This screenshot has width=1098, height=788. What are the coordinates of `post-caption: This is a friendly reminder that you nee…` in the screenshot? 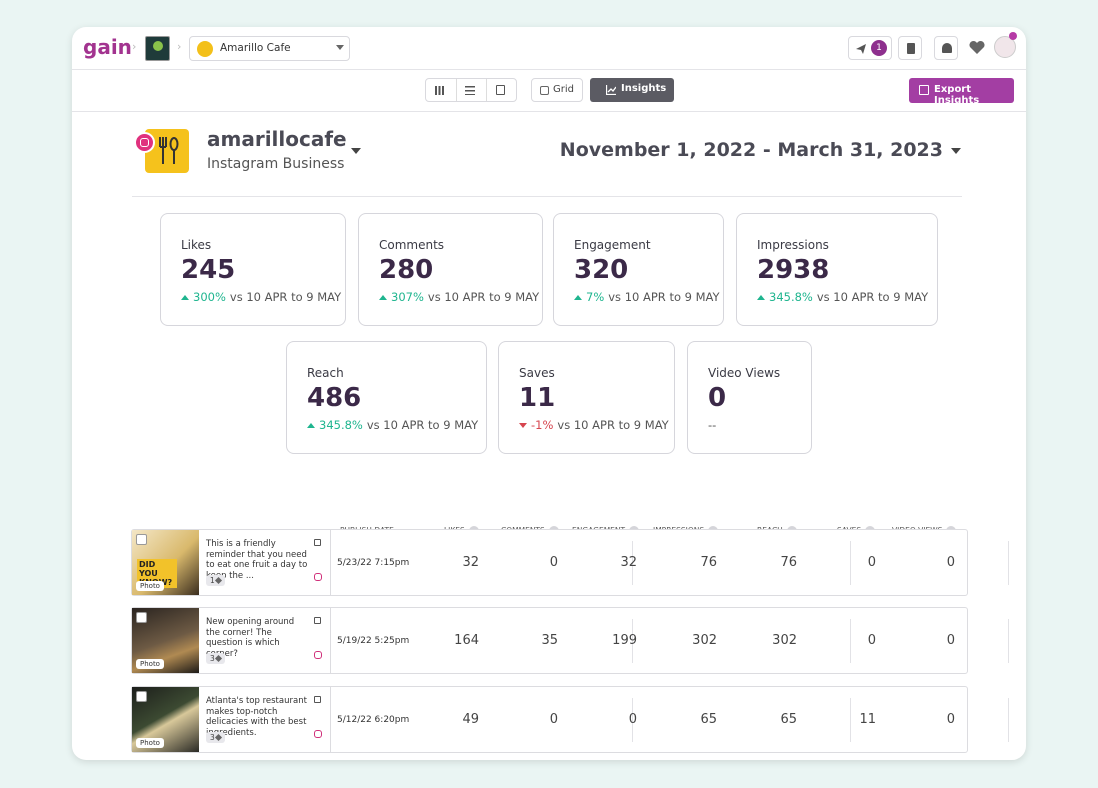 It's located at (257, 560).